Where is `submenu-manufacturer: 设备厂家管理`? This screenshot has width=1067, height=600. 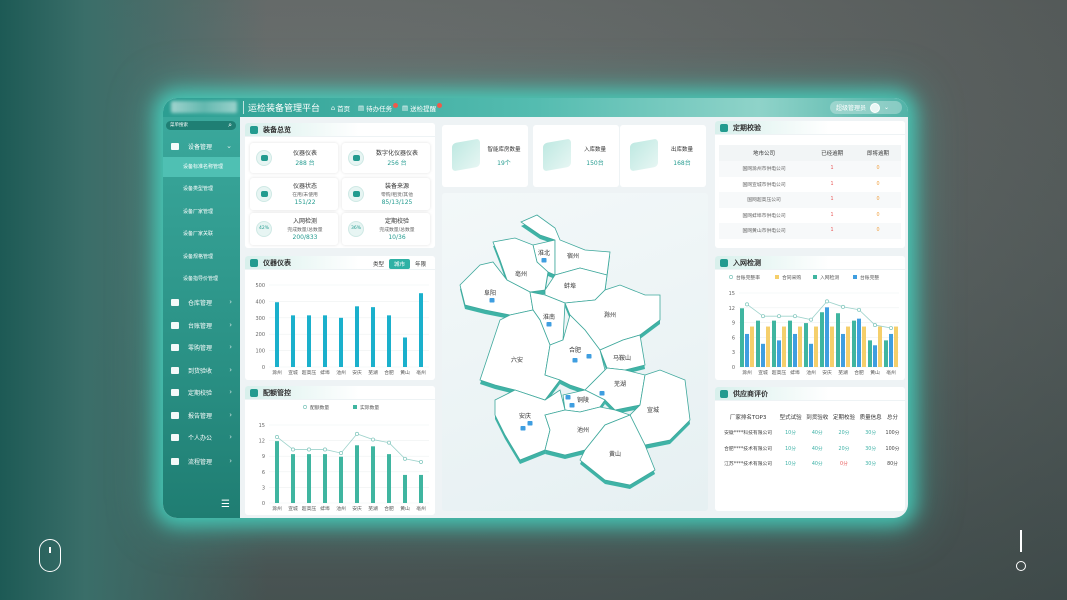 submenu-manufacturer: 设备厂家管理 is located at coordinates (198, 212).